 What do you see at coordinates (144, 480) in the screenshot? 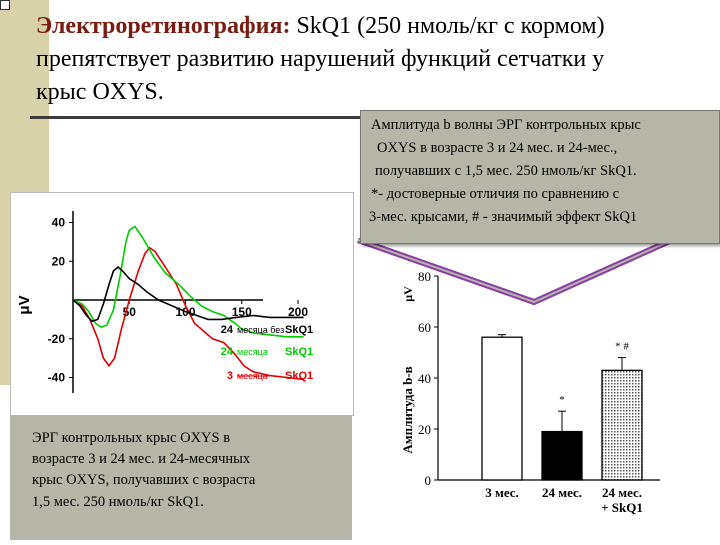
I see `caption-line: крыс OXYS, получавших с возраста` at bounding box center [144, 480].